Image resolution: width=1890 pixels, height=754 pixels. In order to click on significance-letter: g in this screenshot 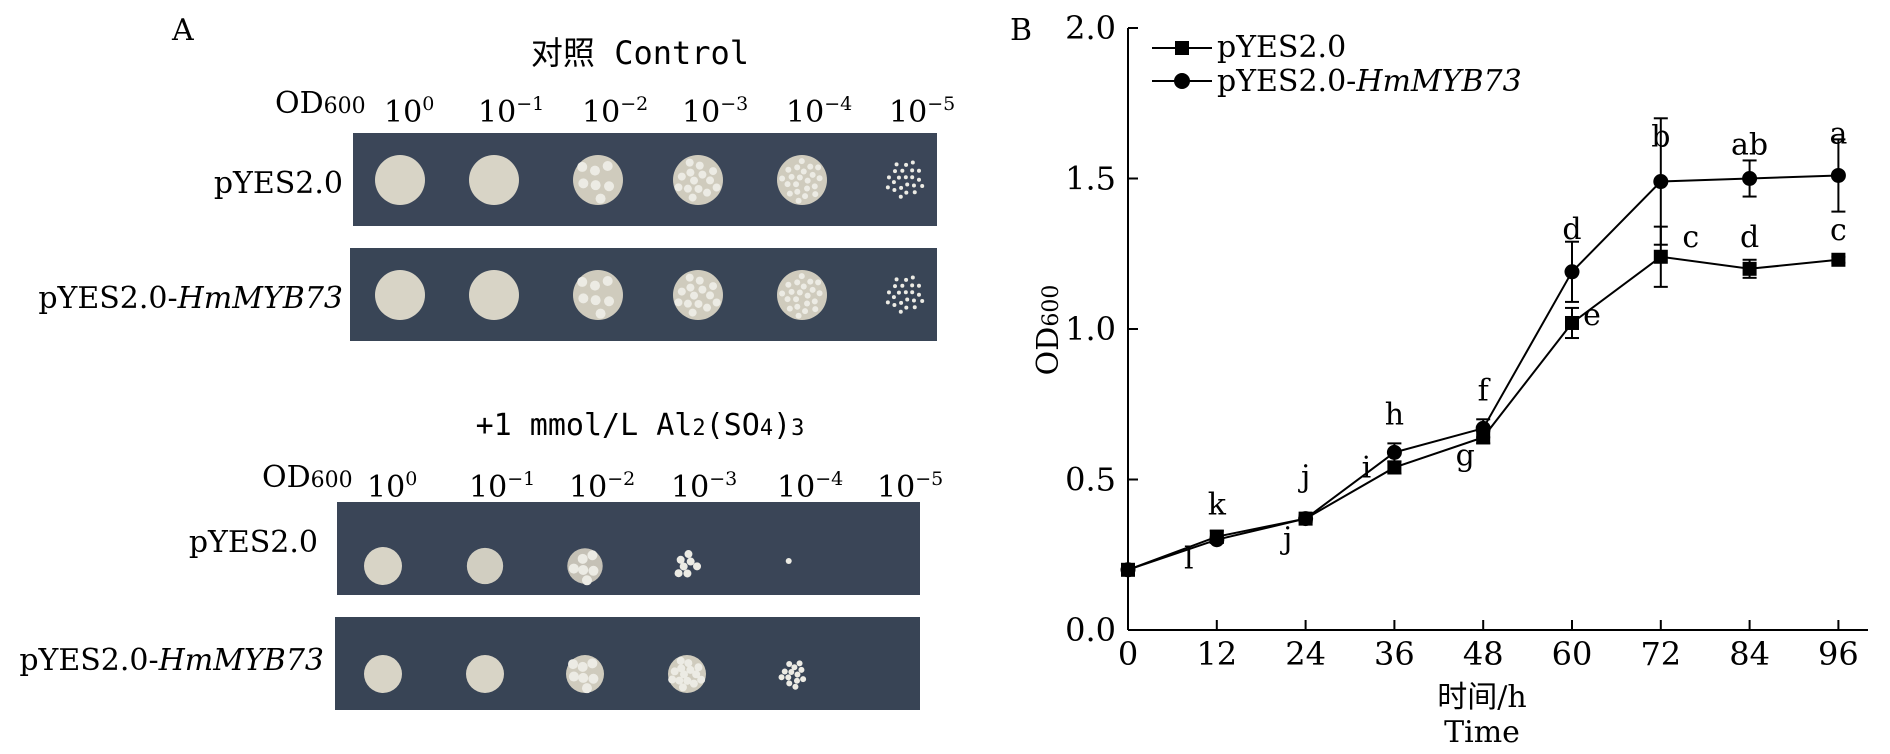, I will do `click(1465, 455)`.